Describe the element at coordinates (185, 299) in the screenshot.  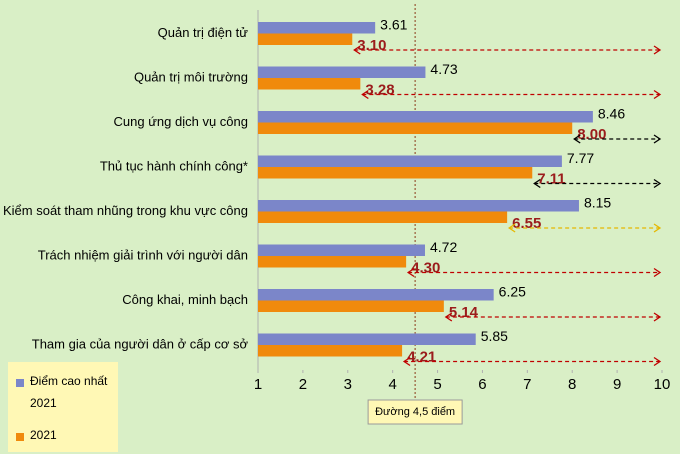
I see `category-label: Công khai, minh bạch` at that location.